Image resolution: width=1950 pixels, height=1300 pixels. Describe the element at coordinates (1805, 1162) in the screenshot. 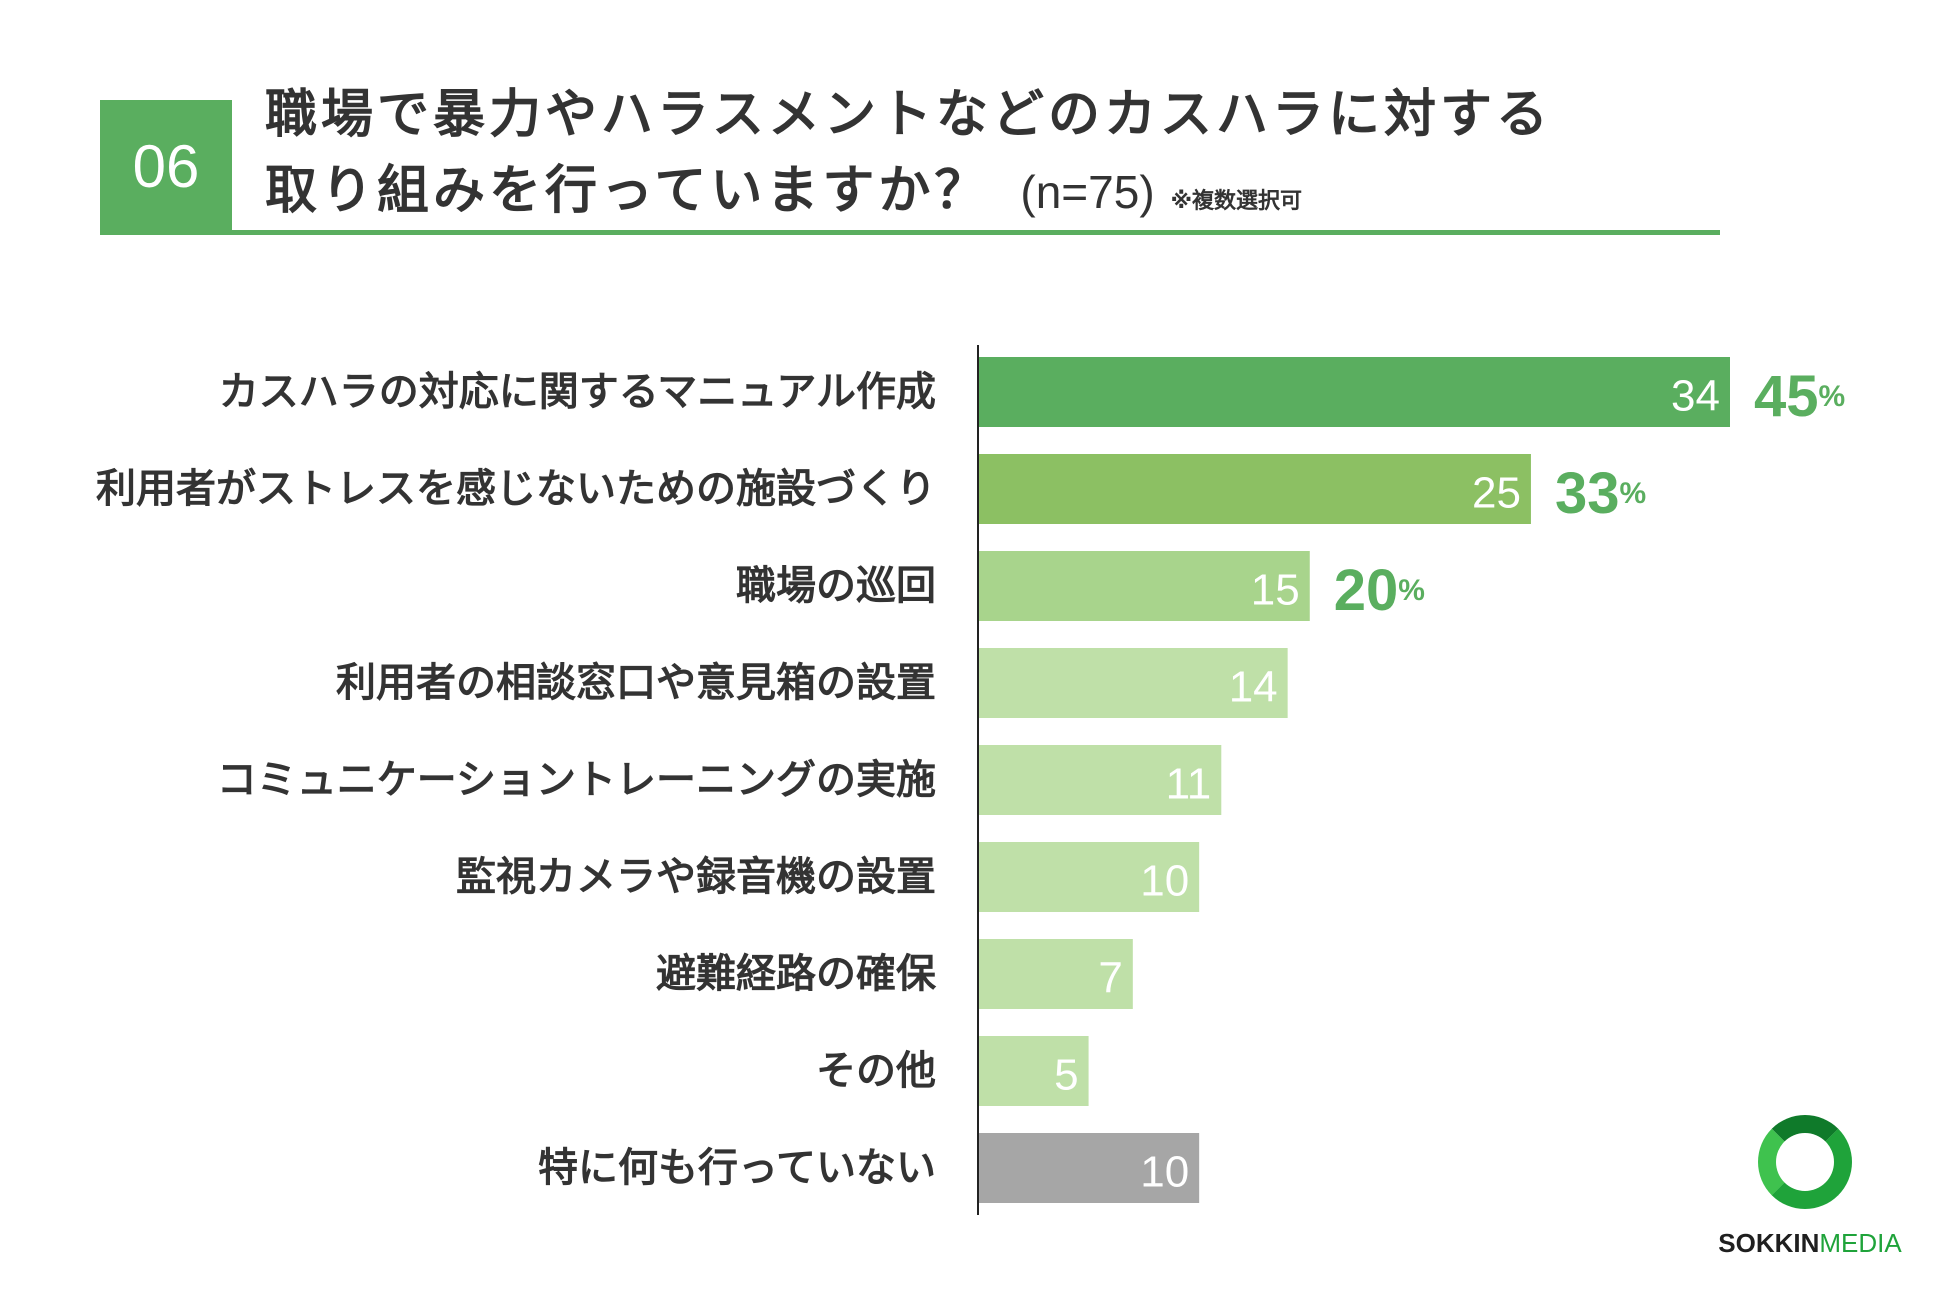

I see `logo-ring-icon` at that location.